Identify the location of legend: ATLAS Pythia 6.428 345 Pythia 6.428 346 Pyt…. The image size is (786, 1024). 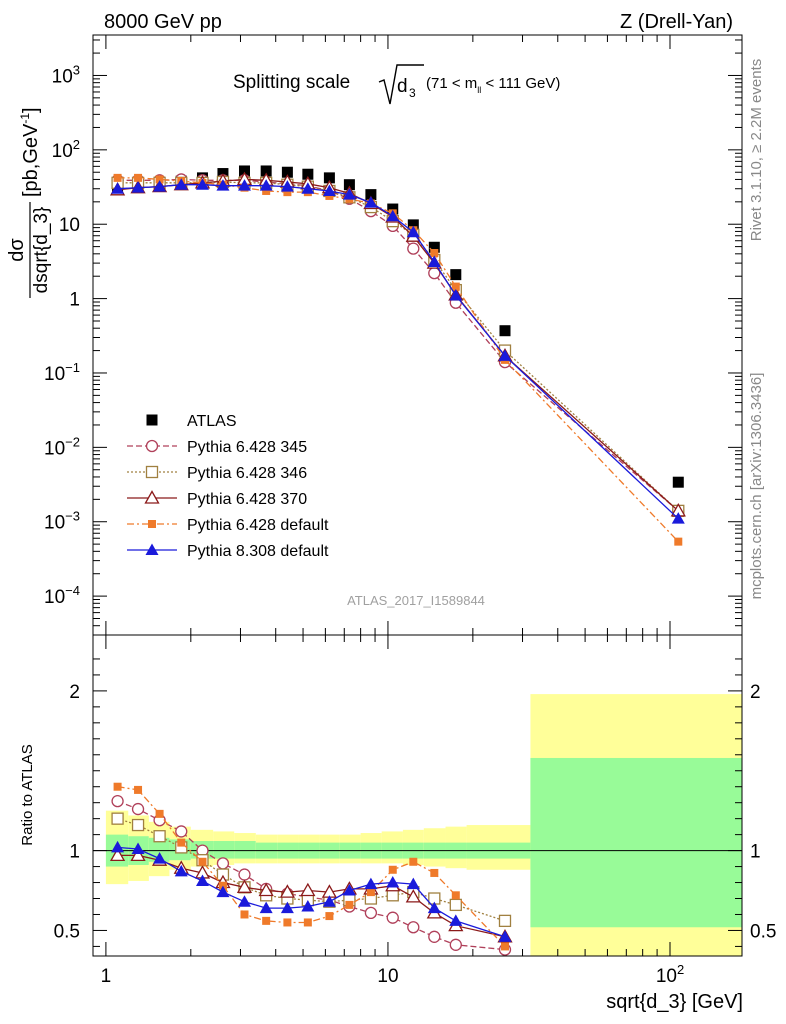
(228, 486).